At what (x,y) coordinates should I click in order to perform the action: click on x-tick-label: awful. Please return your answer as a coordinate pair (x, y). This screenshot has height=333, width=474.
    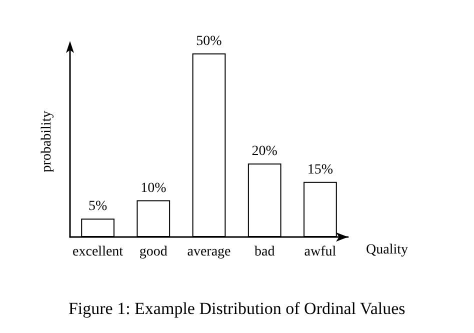
    Looking at the image, I should click on (320, 252).